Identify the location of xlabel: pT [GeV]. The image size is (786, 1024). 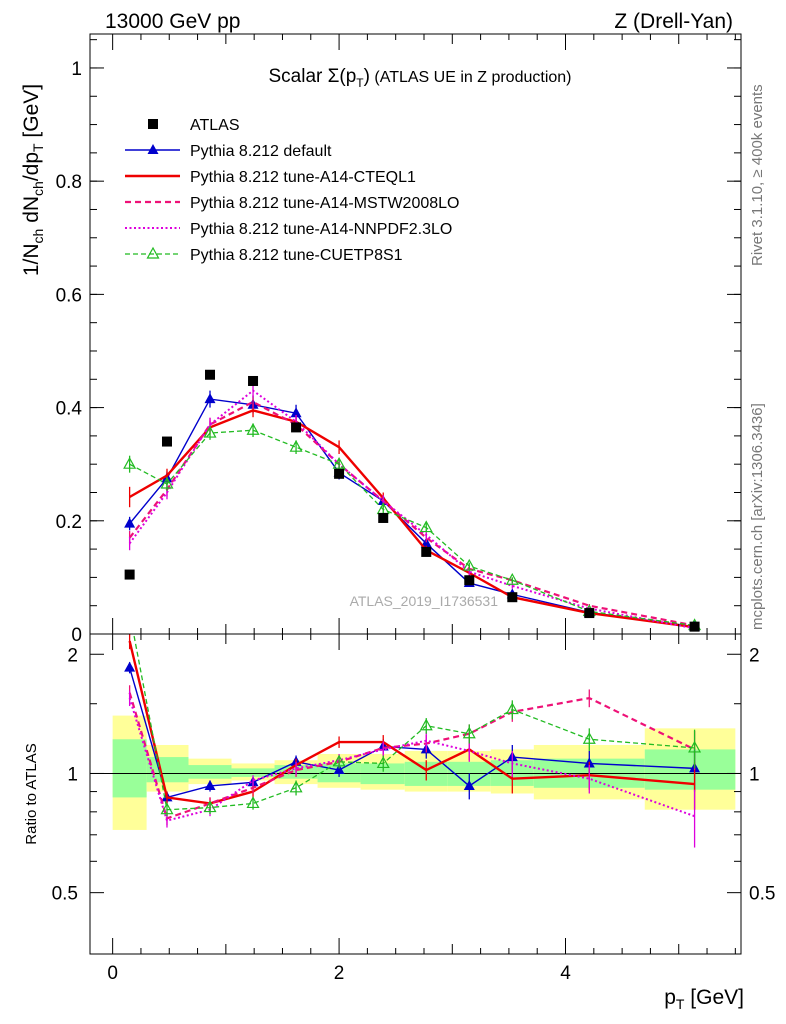
(704, 999).